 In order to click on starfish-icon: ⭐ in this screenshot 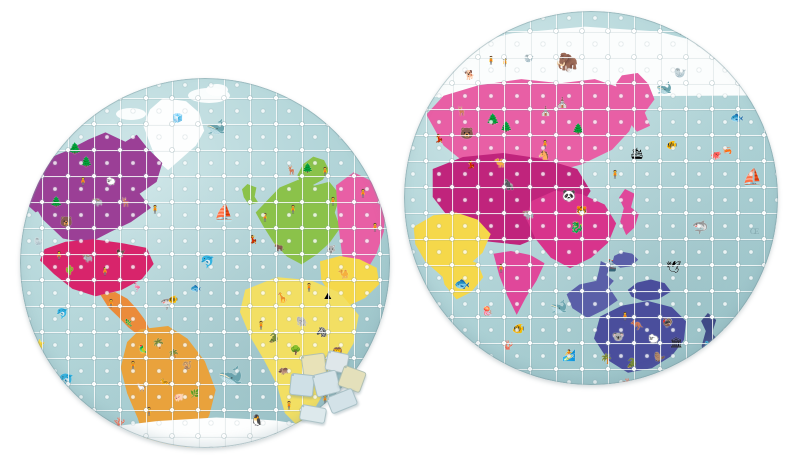, I will do `click(40, 344)`.